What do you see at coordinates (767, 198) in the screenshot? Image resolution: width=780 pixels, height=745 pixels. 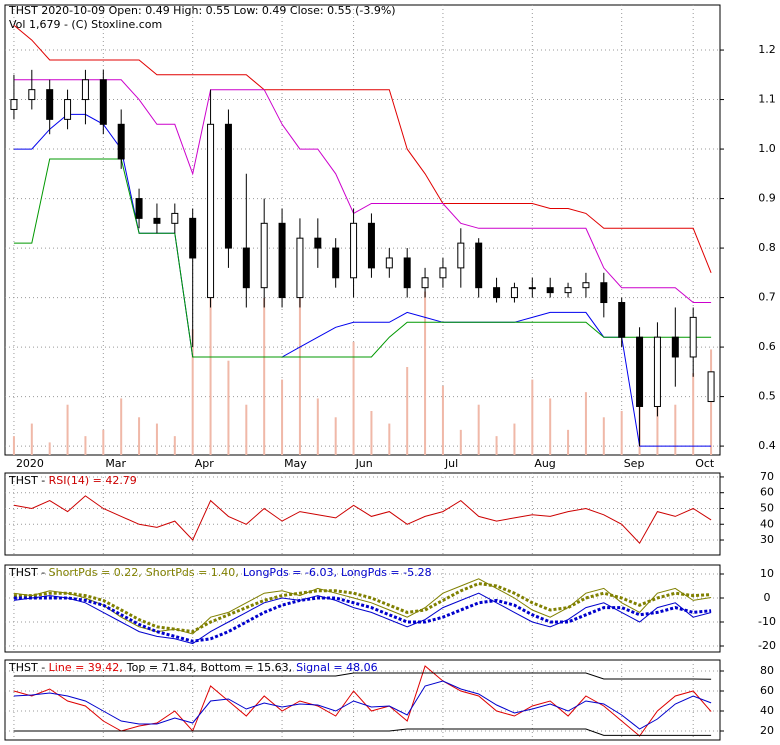 I see `y-tick-label: 0.9` at bounding box center [767, 198].